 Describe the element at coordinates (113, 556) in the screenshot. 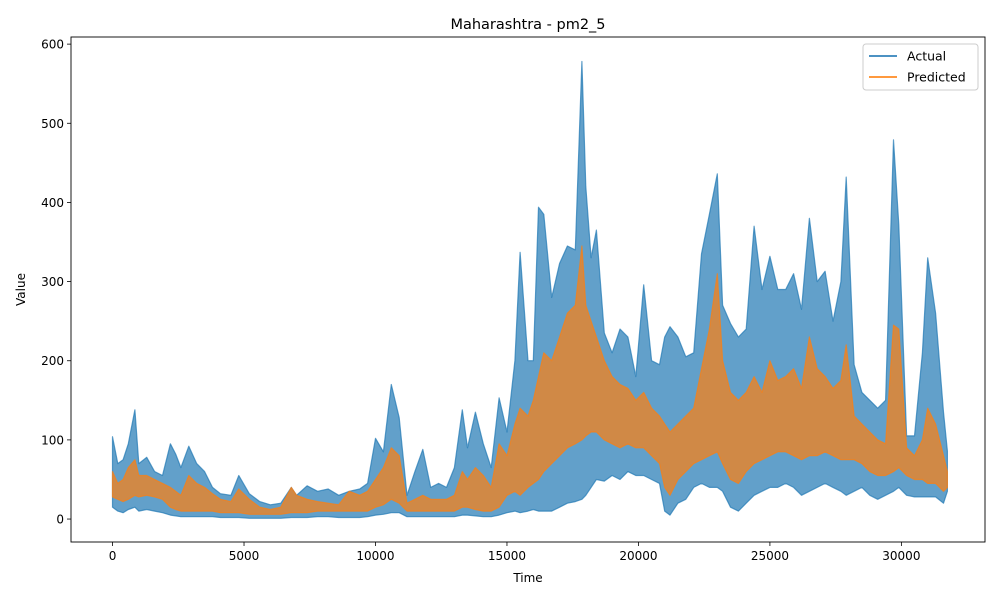

I see `x-tick-label: 0` at that location.